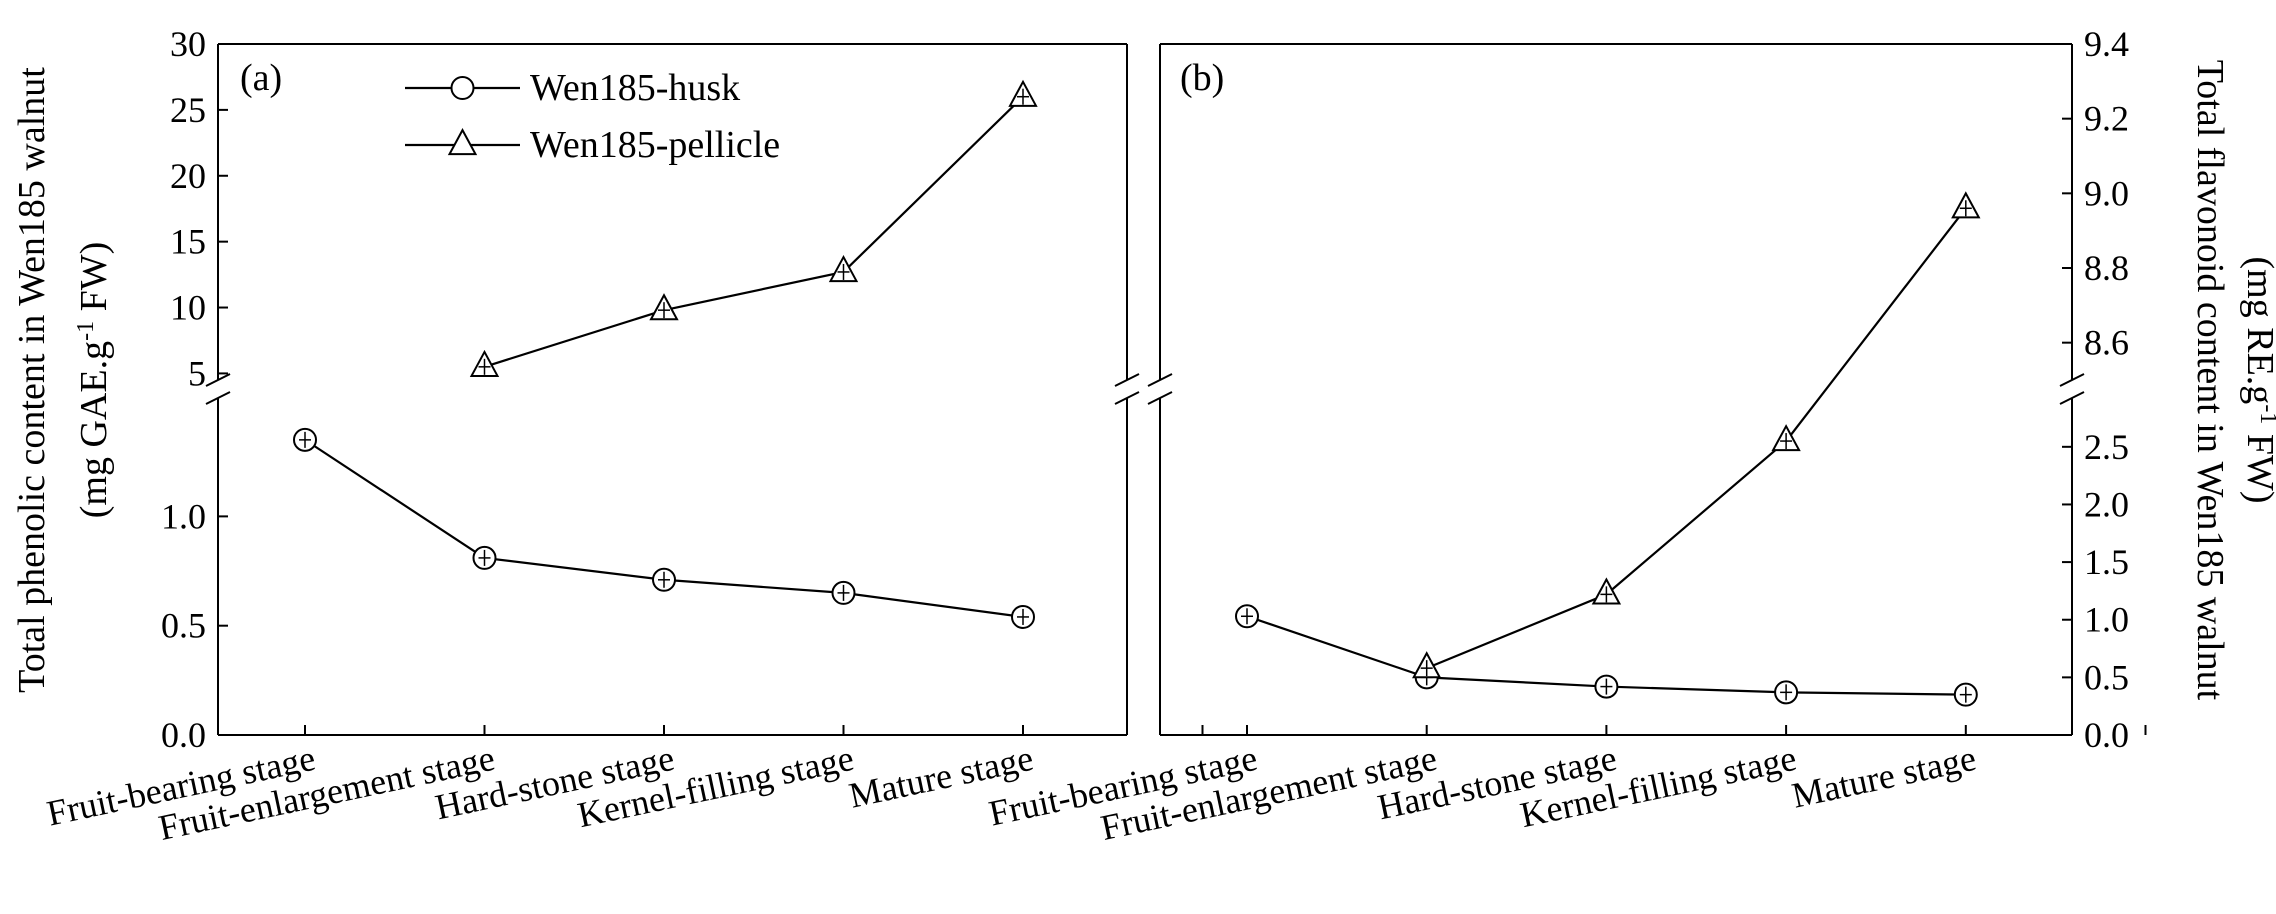 This screenshot has height=914, width=2276. I want to click on panel-label: (b), so click(1202, 78).